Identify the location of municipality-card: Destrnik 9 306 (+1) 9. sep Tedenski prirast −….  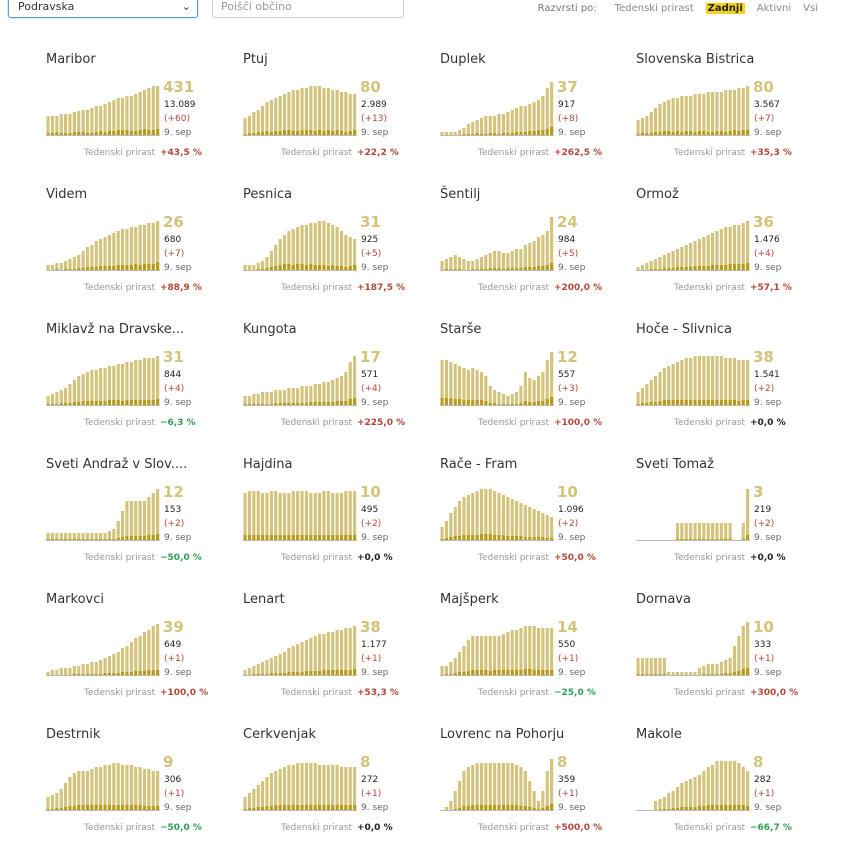
(131, 774).